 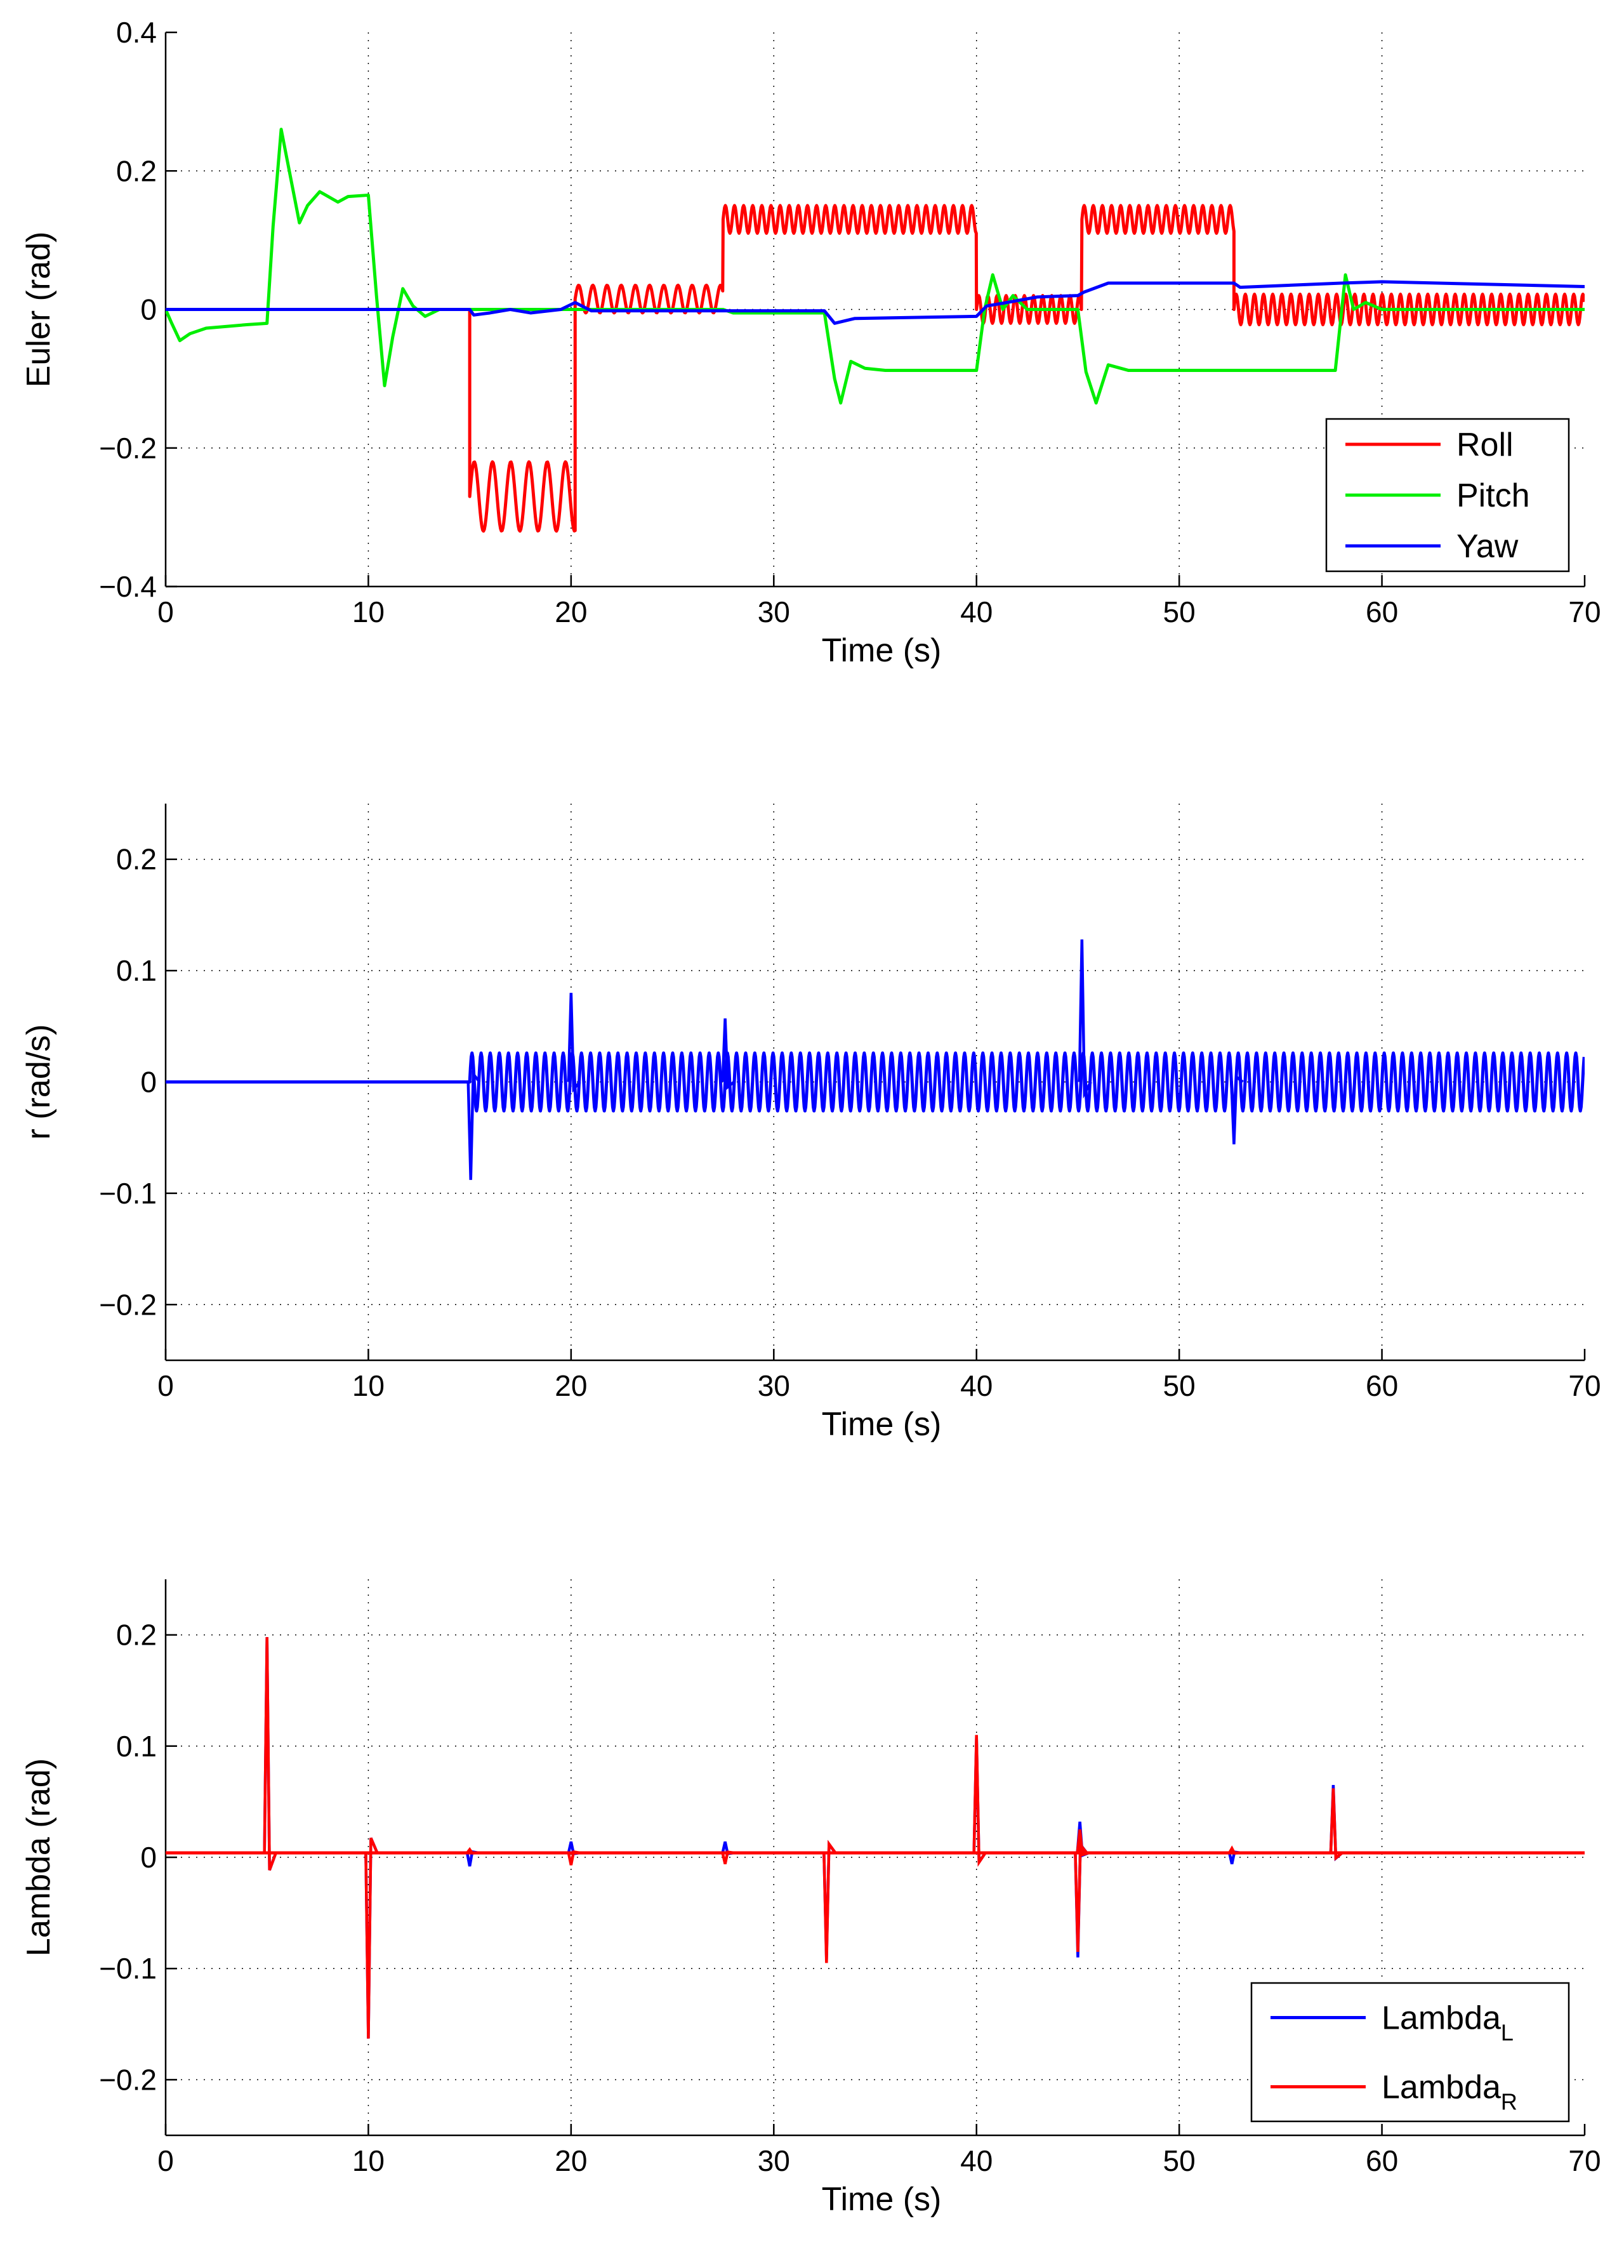 What do you see at coordinates (128, 586) in the screenshot?
I see `y-tick-label: −0.4` at bounding box center [128, 586].